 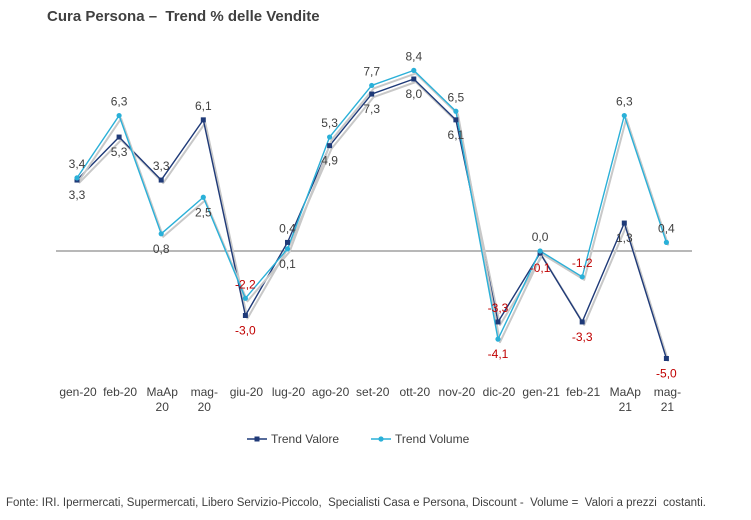 I want to click on legend-label-1: Trend Volume, so click(x=432, y=439).